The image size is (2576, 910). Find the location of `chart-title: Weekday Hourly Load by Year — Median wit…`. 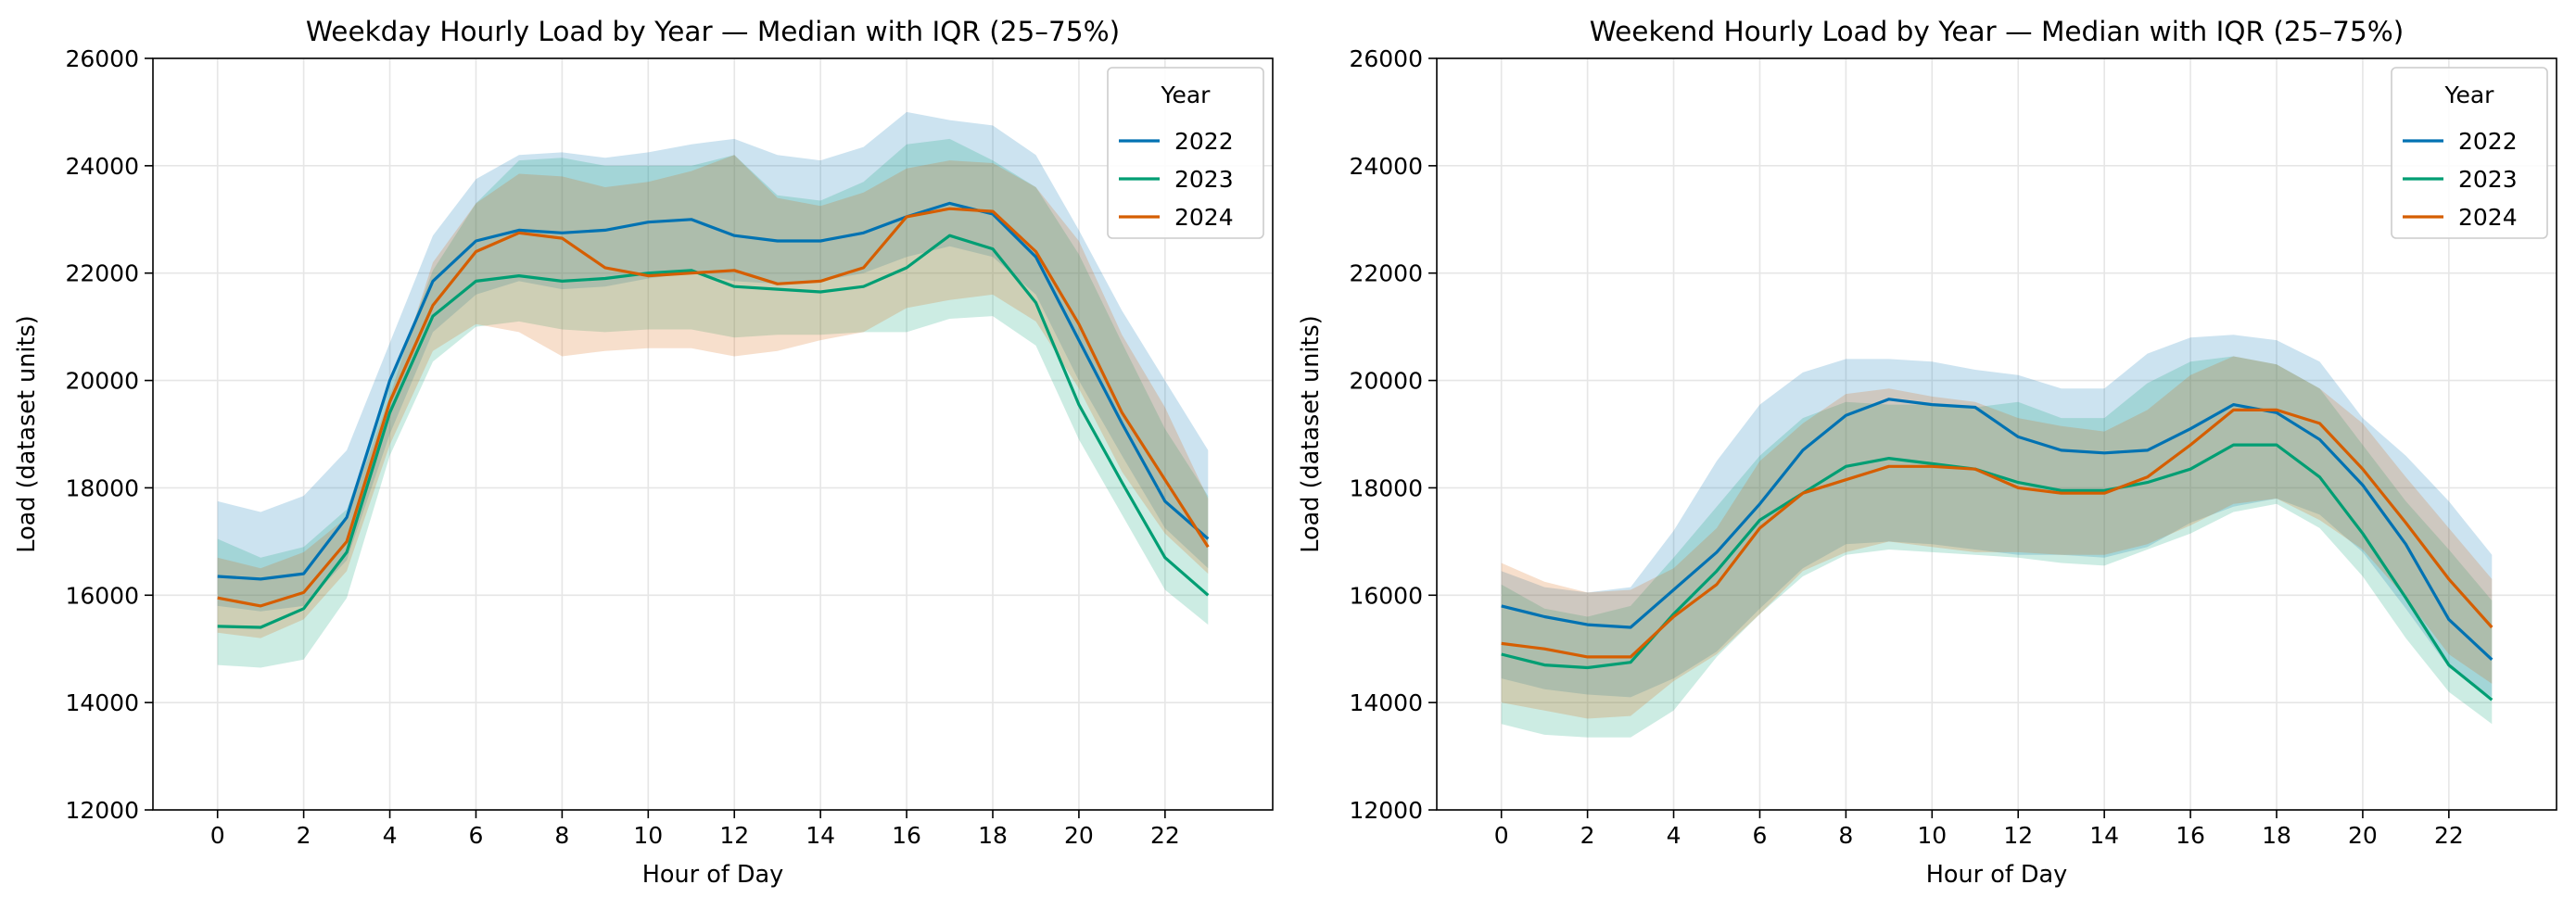

chart-title: Weekday Hourly Load by Year — Median wit… is located at coordinates (713, 31).